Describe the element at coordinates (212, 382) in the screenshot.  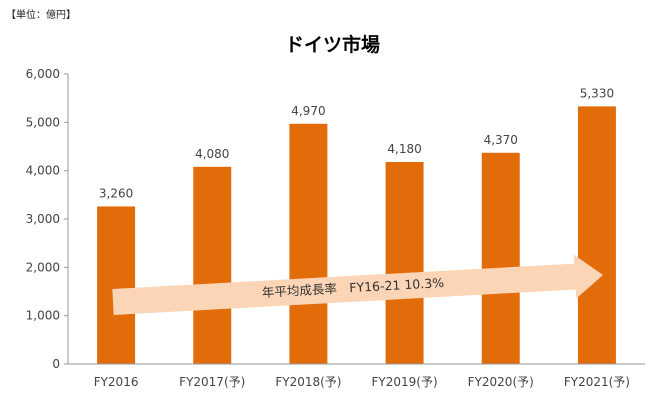
I see `x-tick-label: FY2017(予)` at that location.